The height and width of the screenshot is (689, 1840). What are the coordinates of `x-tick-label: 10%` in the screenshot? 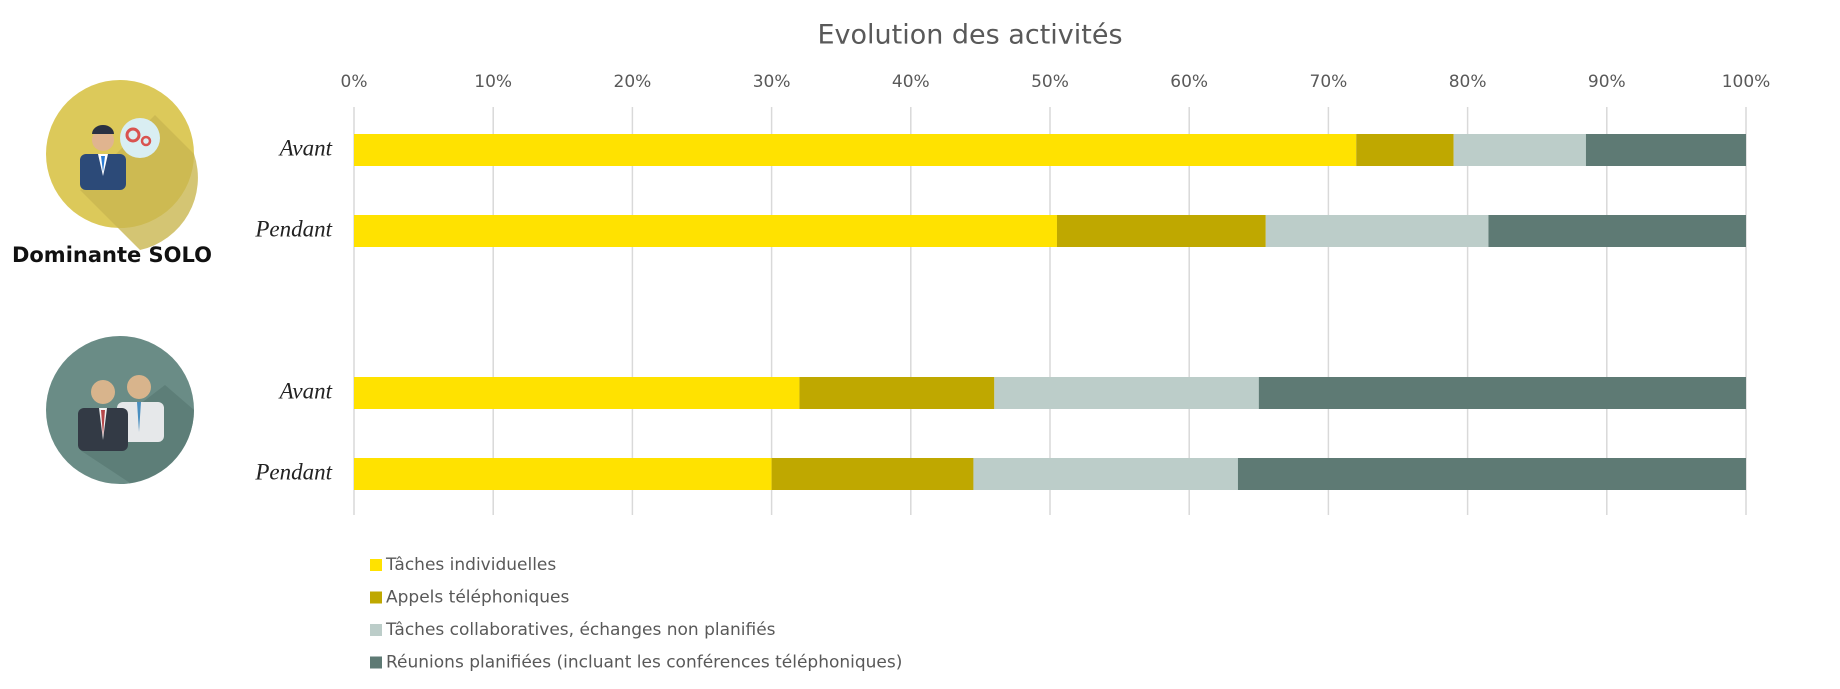 It's located at (493, 82).